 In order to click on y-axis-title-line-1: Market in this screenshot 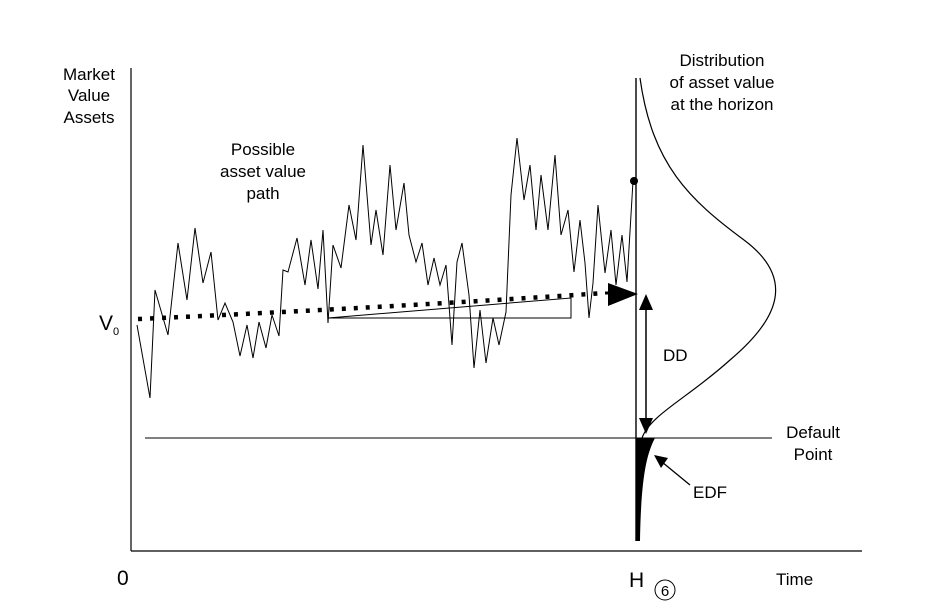, I will do `click(89, 74)`.